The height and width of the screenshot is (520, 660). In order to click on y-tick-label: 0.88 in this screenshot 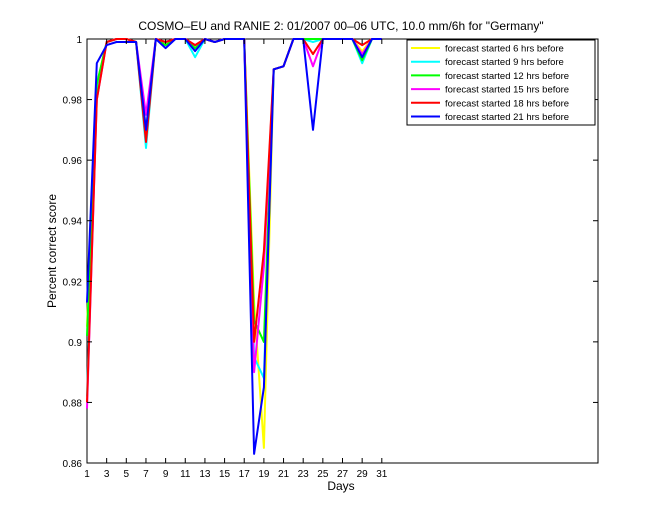, I will do `click(73, 403)`.